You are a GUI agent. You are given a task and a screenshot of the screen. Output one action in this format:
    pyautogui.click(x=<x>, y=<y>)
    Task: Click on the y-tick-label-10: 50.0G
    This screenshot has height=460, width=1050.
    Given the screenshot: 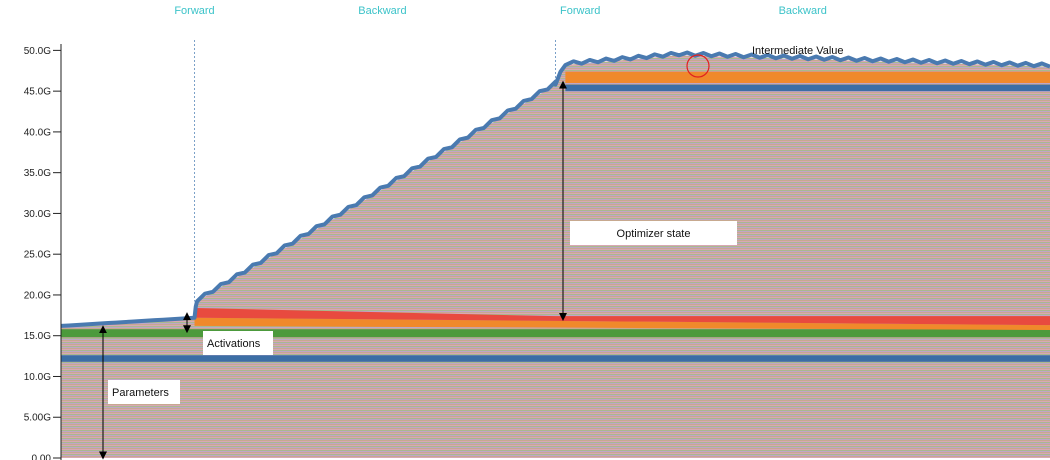 What is the action you would take?
    pyautogui.click(x=37, y=51)
    